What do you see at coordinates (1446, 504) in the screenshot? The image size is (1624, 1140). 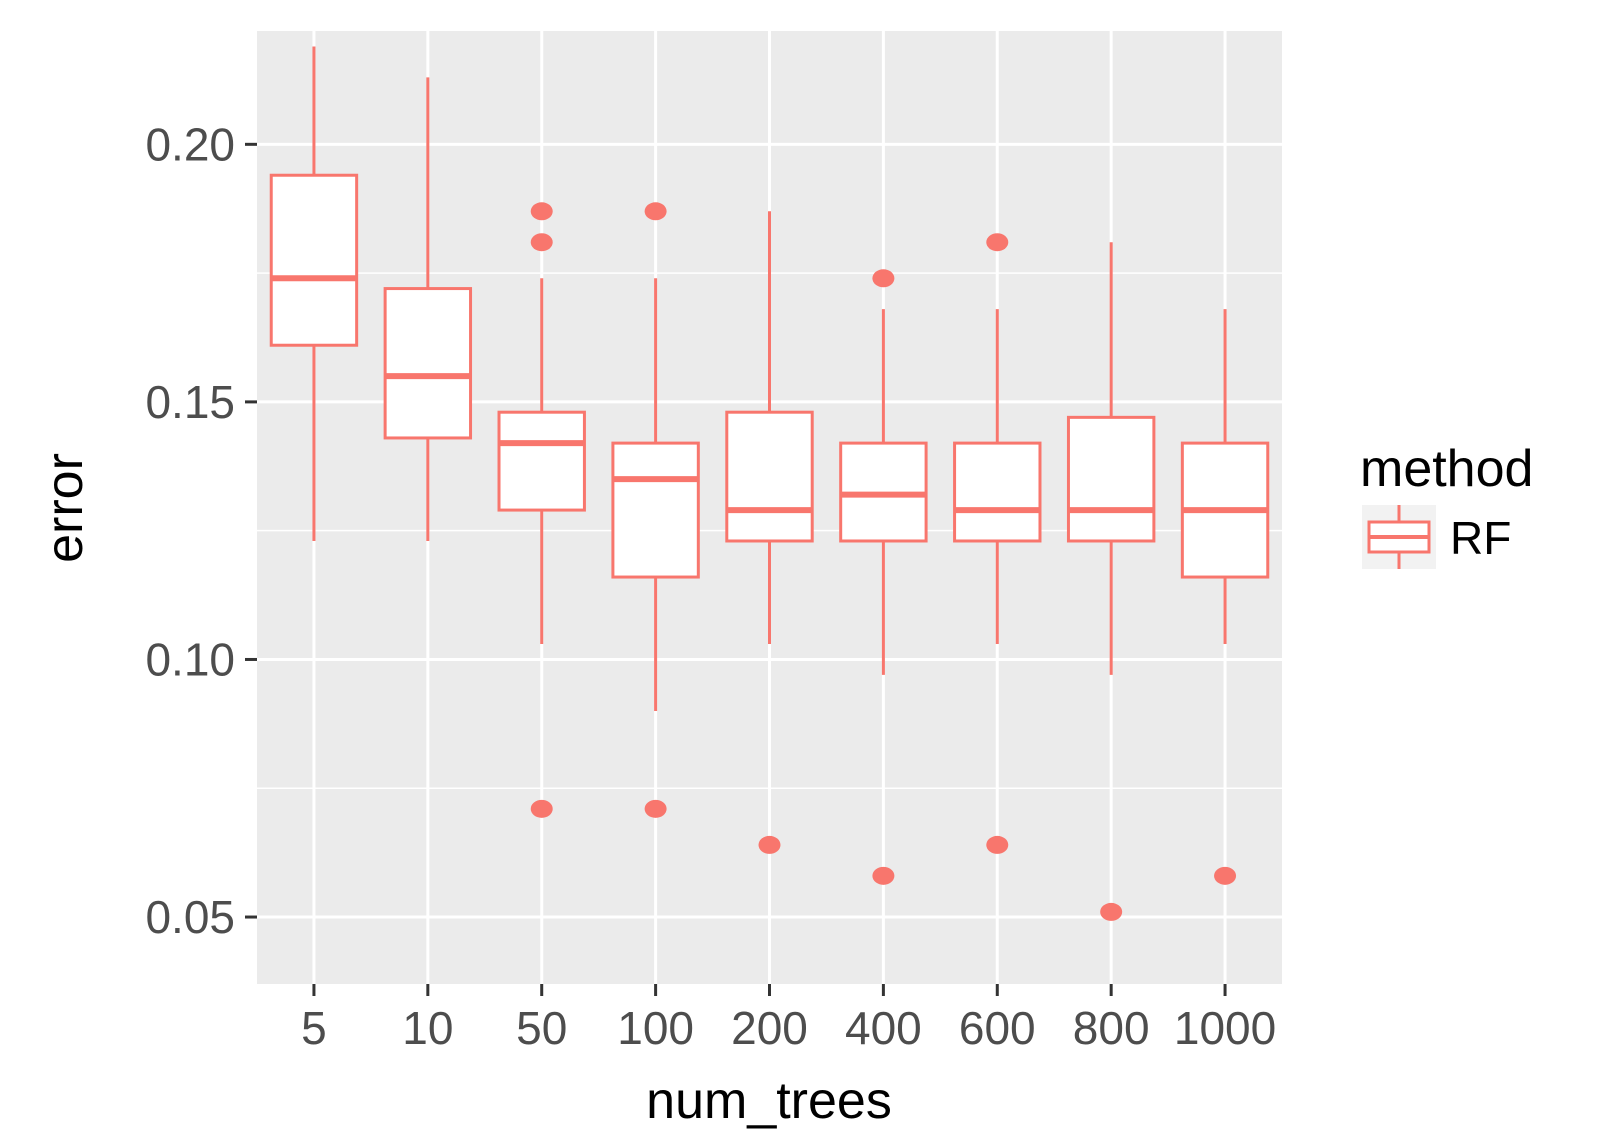 I see `legend: method RF` at bounding box center [1446, 504].